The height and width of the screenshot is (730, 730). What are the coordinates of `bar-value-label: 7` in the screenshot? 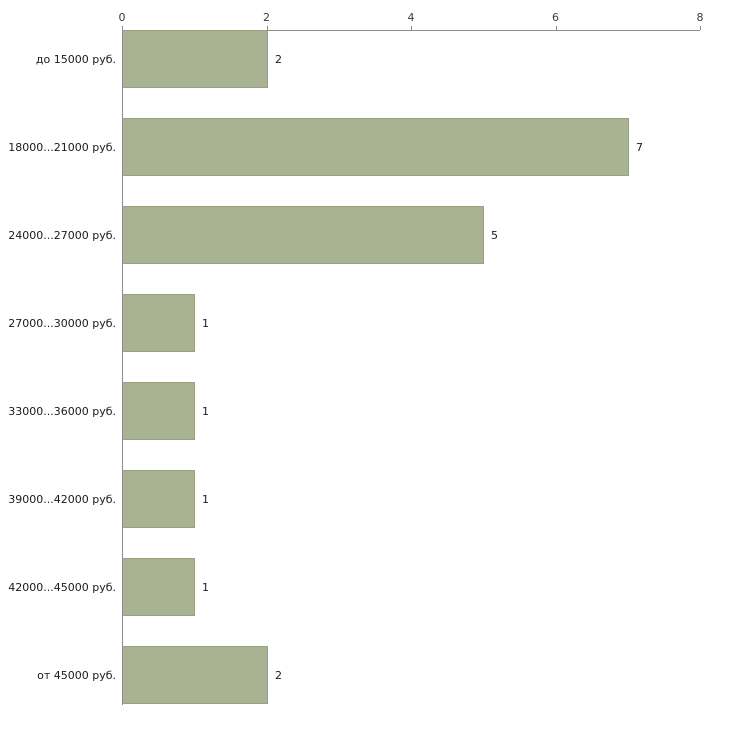 It's located at (639, 147).